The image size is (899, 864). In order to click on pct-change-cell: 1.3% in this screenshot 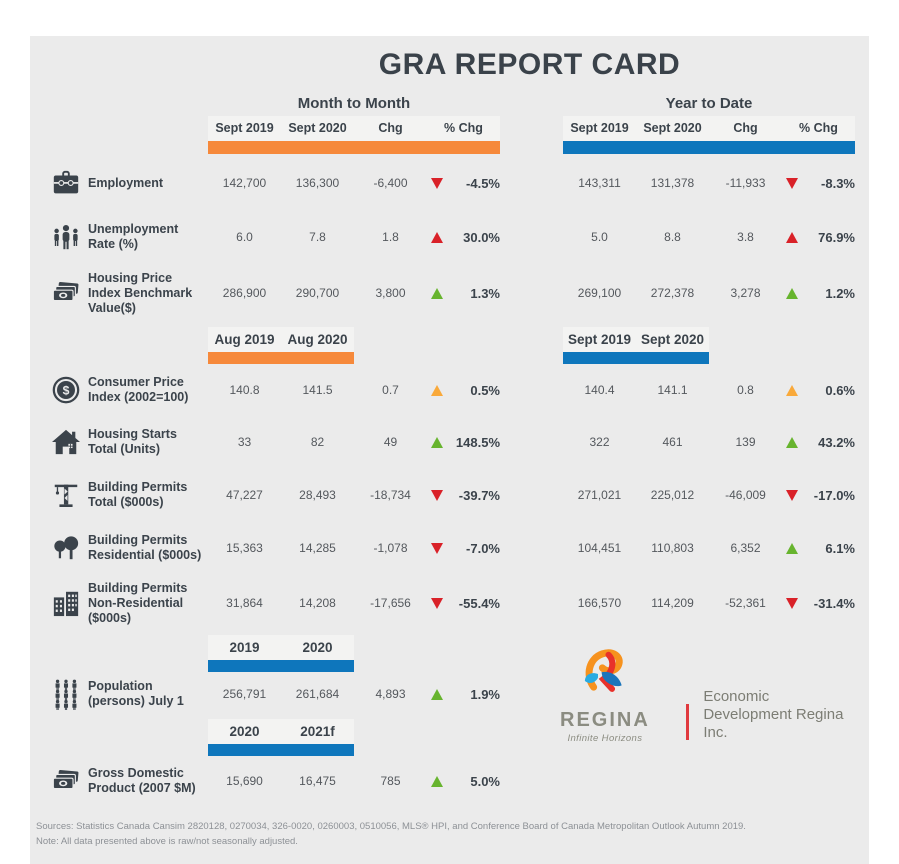, I will do `click(463, 293)`.